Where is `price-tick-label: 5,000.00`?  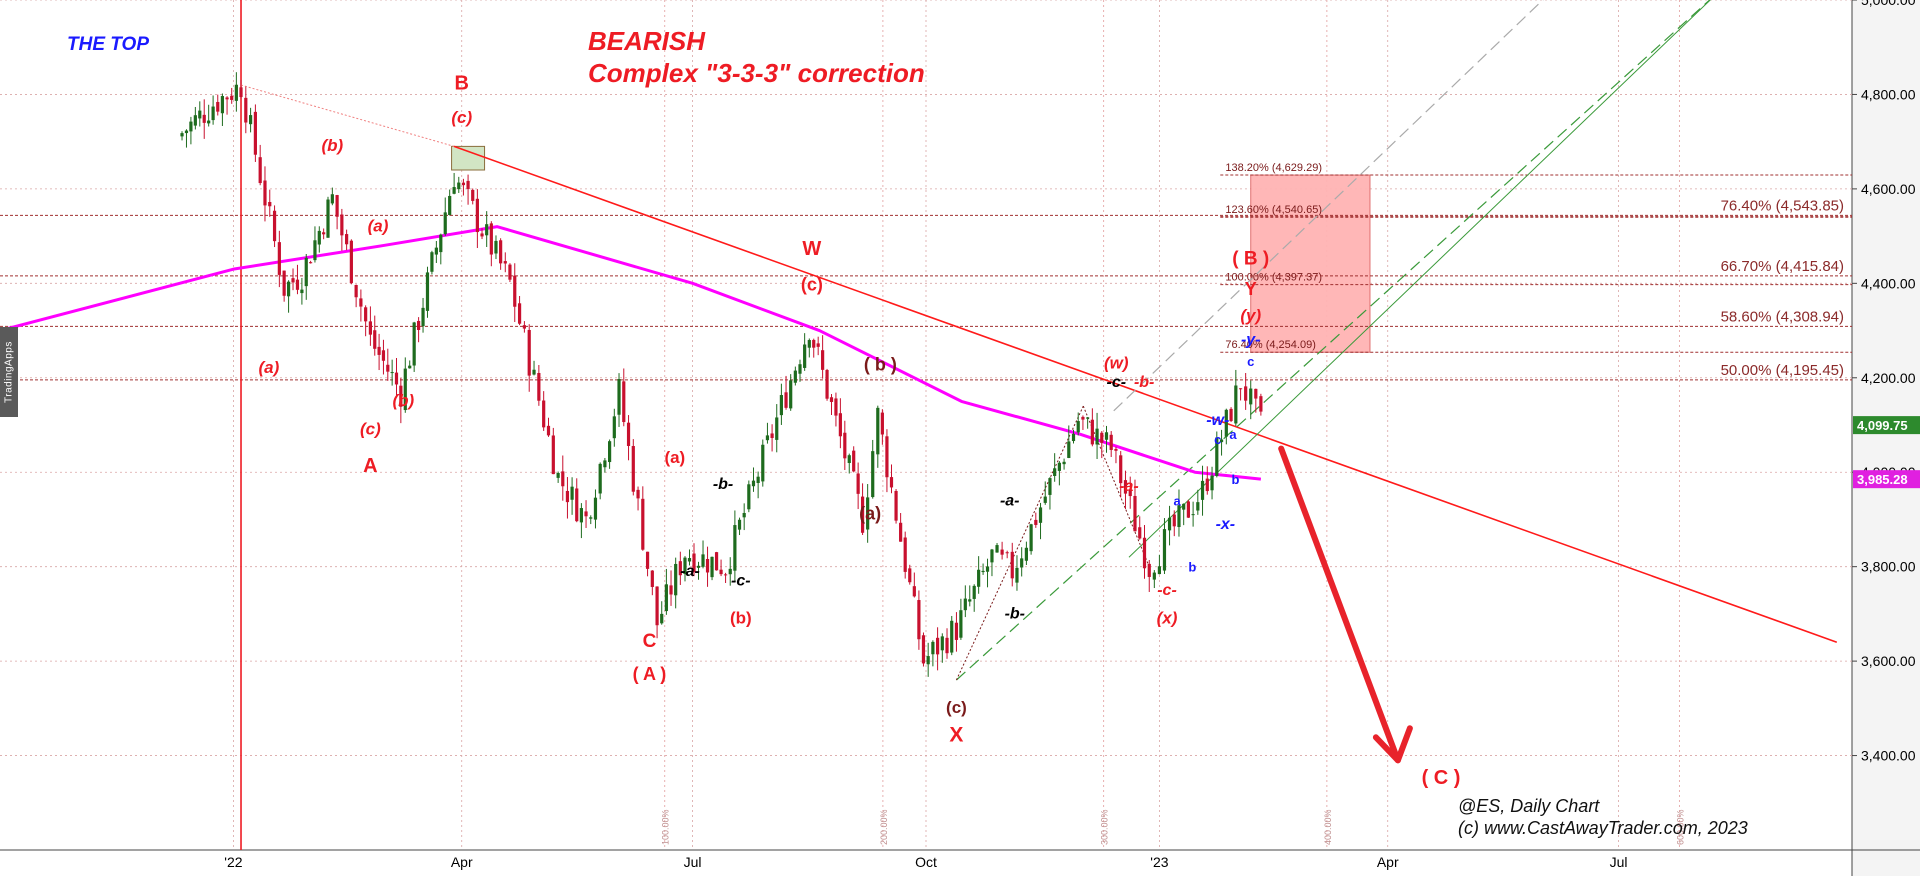
price-tick-label: 5,000.00 is located at coordinates (1888, 4).